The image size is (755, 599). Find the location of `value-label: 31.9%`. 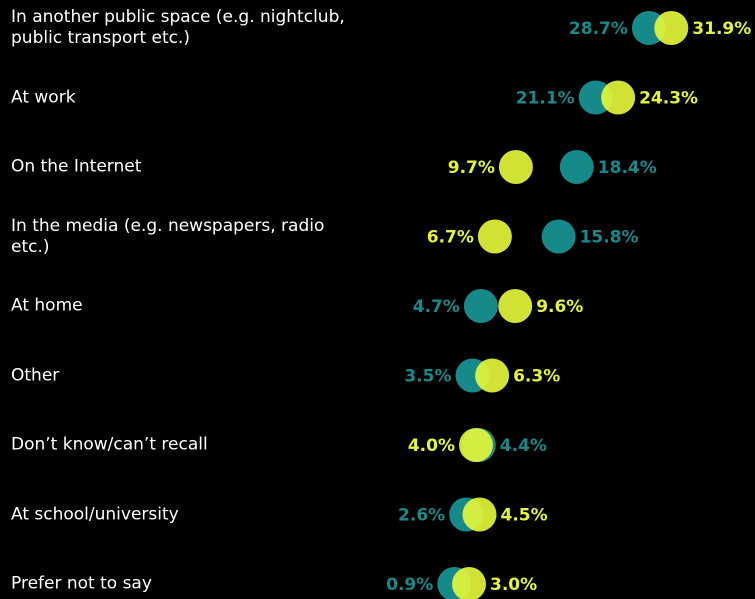

value-label: 31.9% is located at coordinates (721, 29).